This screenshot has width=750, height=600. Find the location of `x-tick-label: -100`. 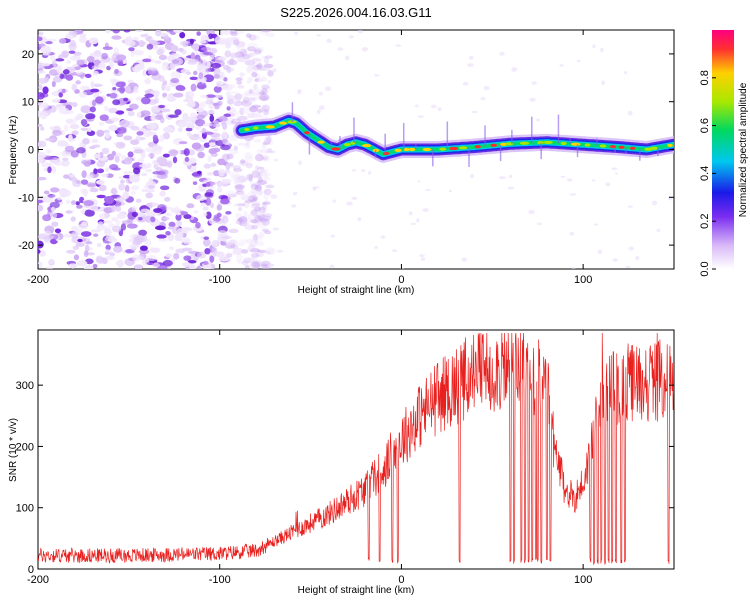

x-tick-label: -100 is located at coordinates (220, 280).